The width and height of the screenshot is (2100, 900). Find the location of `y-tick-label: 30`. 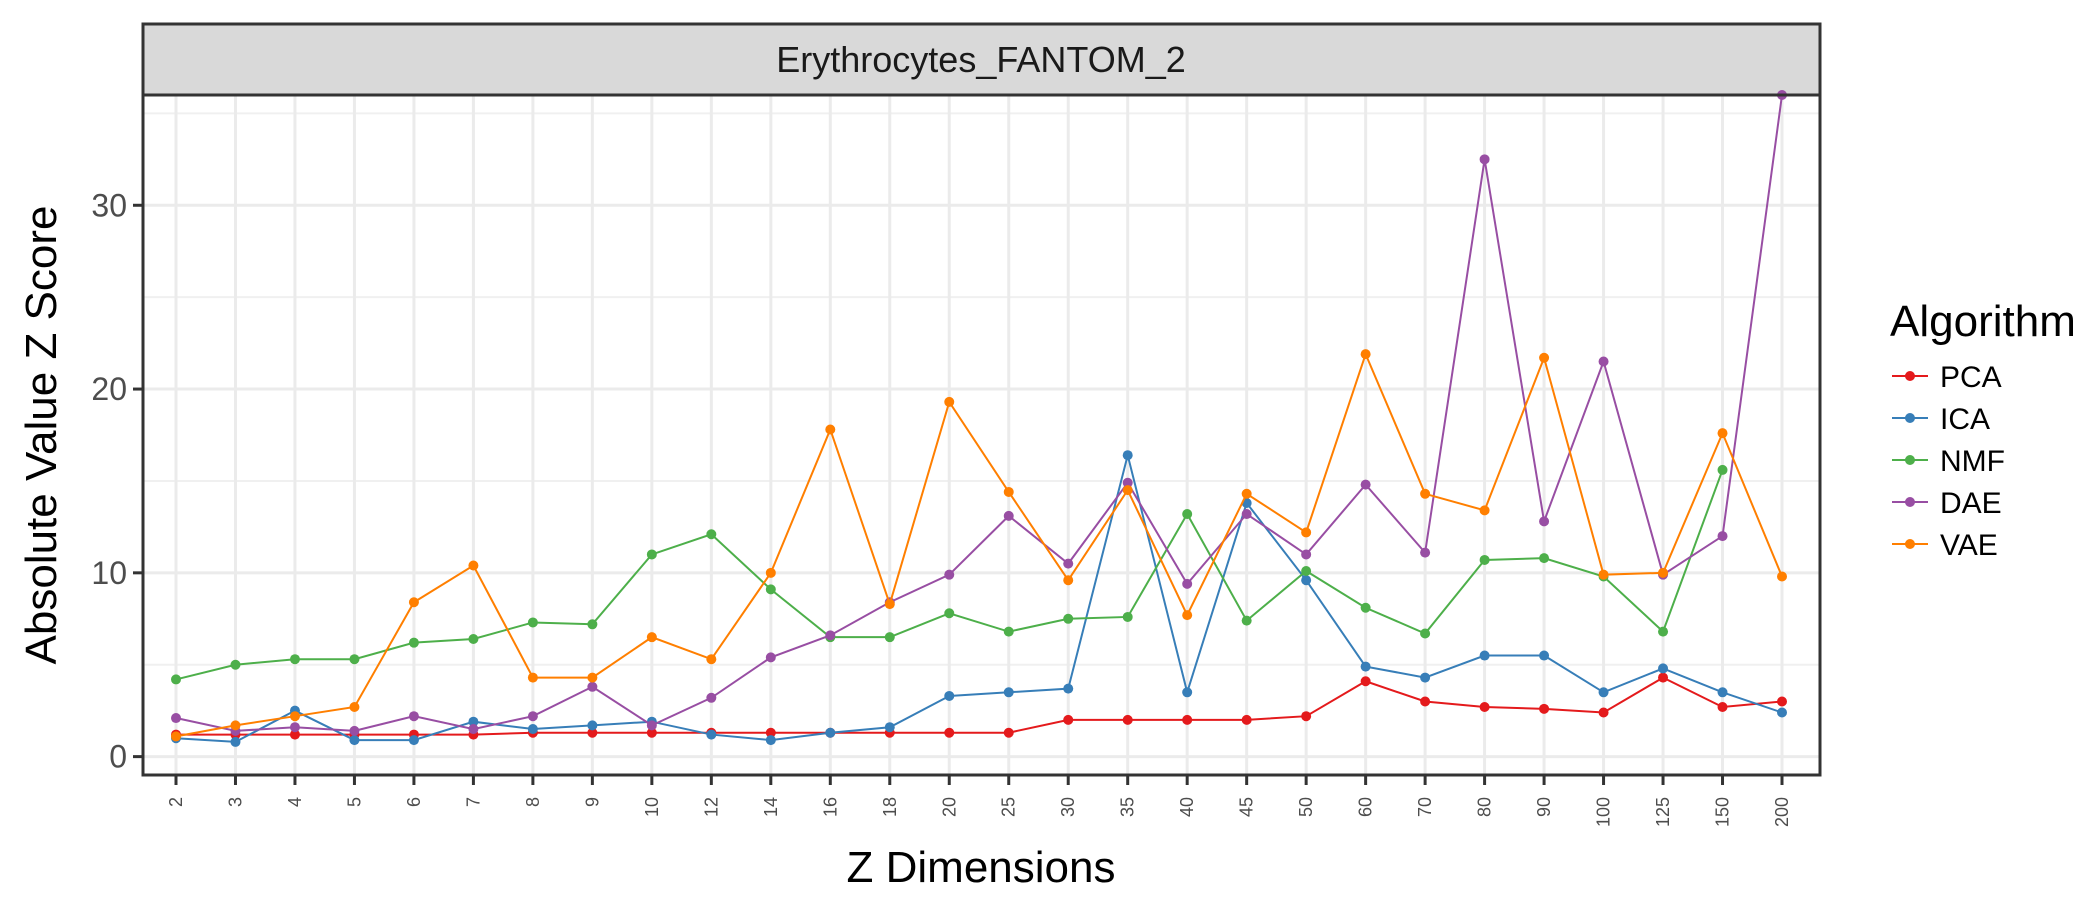

y-tick-label: 30 is located at coordinates (109, 205).